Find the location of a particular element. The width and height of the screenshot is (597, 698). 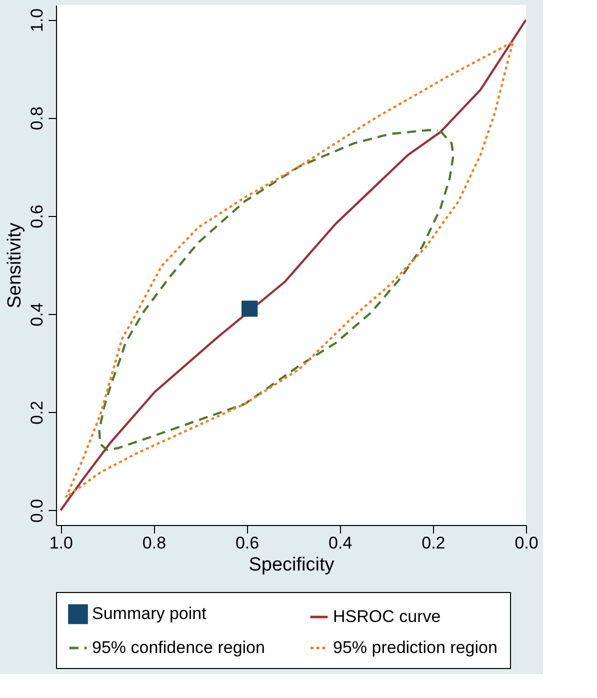

x-tick-label: 0.8 is located at coordinates (154, 543).